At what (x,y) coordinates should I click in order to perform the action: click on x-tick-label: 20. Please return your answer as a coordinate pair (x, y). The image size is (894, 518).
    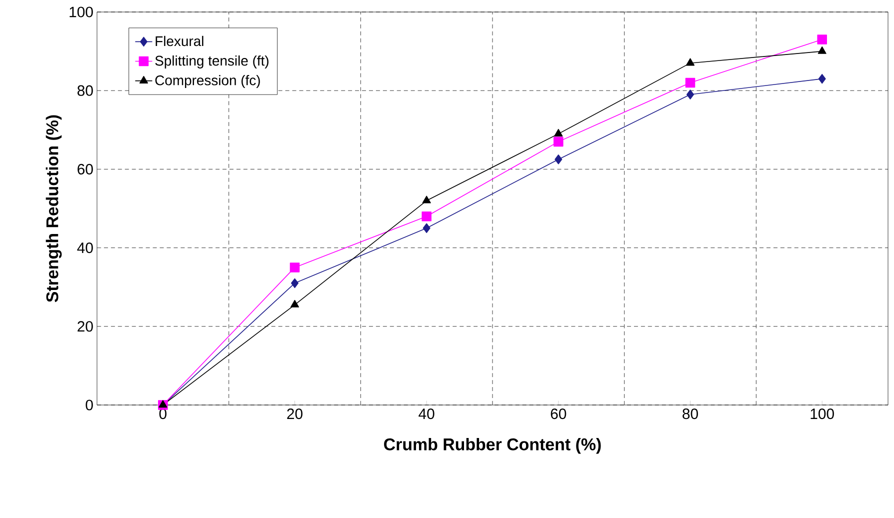
    Looking at the image, I should click on (294, 414).